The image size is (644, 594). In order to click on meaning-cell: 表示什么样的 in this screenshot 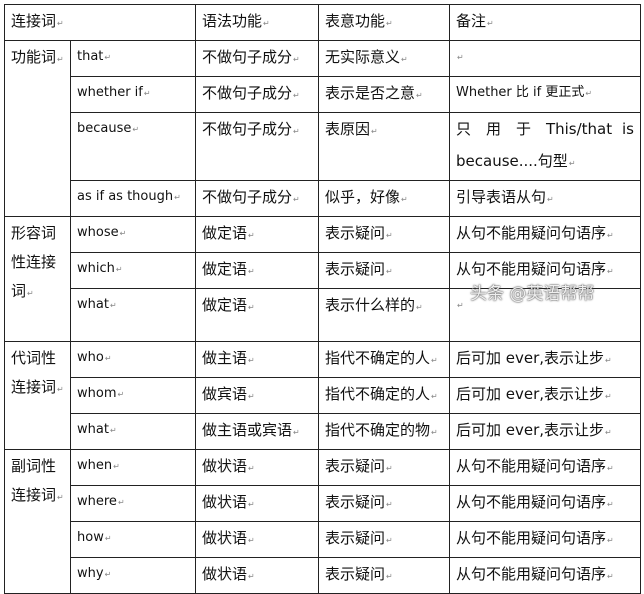, I will do `click(384, 315)`.